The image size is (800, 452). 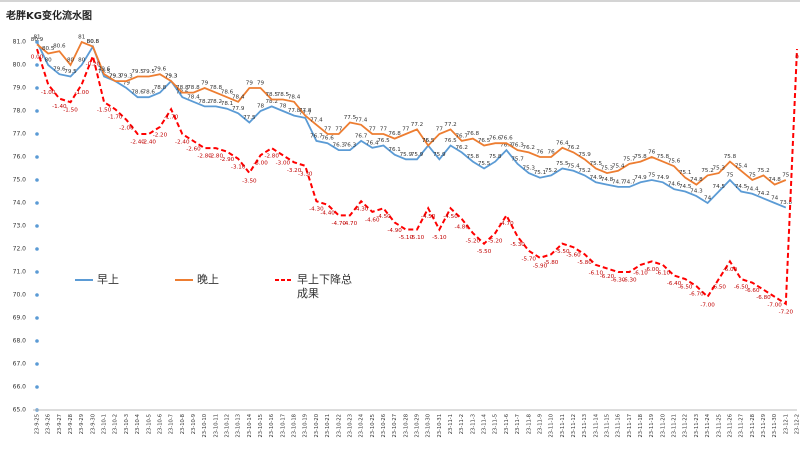 I want to click on x-tick-label: 23-10-29, so click(x=418, y=426).